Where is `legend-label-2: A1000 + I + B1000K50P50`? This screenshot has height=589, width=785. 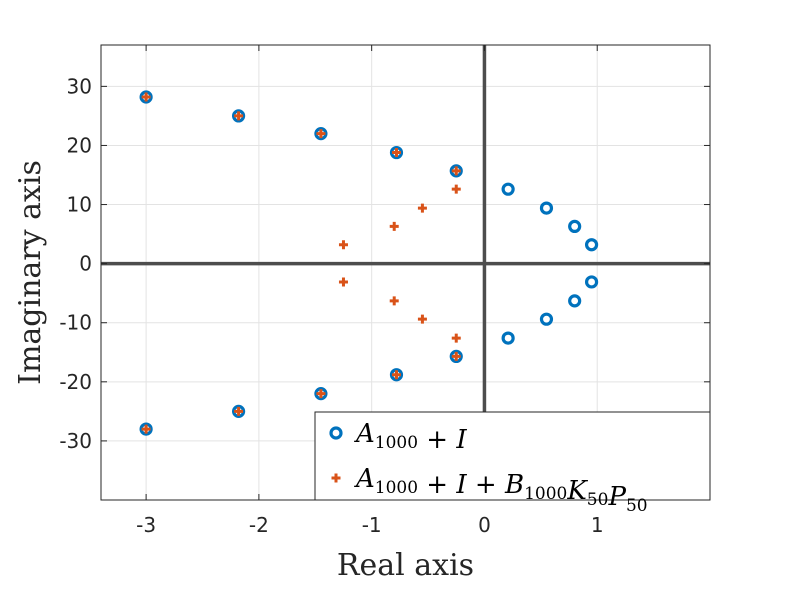 legend-label-2: A1000 + I + B1000K50P50 is located at coordinates (501, 490).